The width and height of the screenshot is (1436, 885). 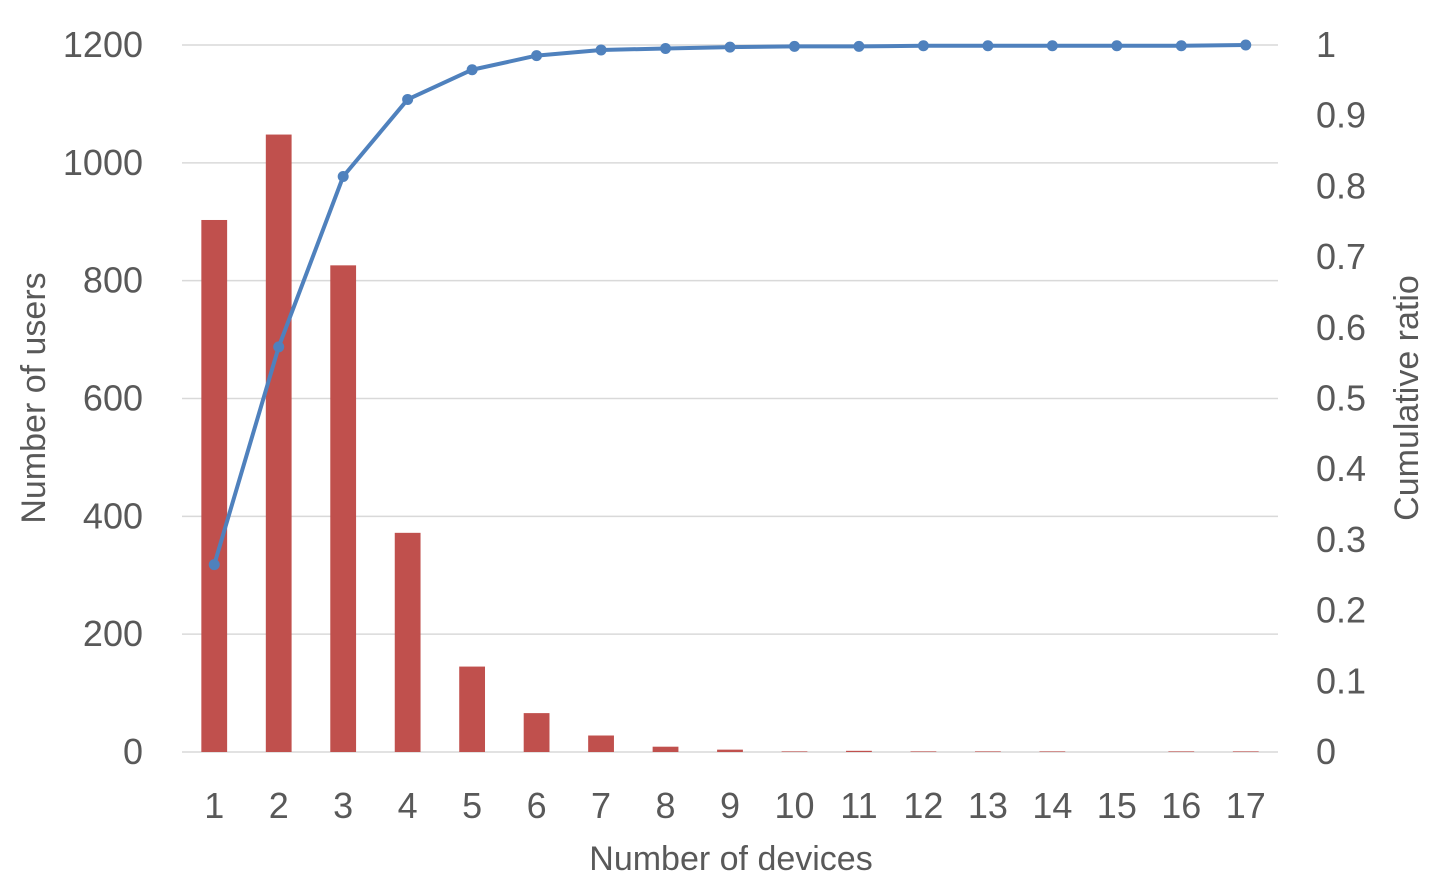 What do you see at coordinates (1052, 805) in the screenshot?
I see `x-tick-label: 14` at bounding box center [1052, 805].